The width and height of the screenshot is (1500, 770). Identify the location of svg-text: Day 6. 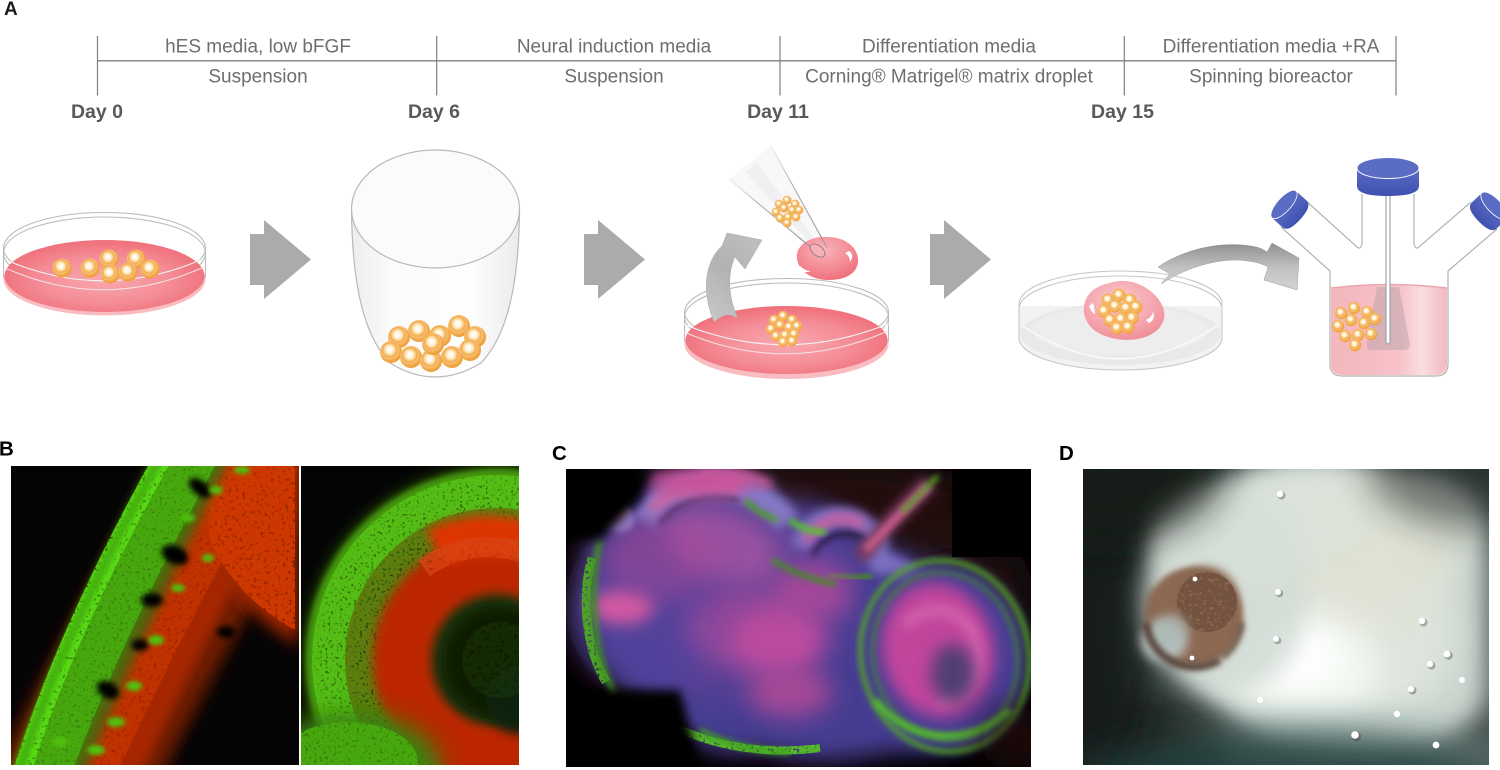
(434, 112).